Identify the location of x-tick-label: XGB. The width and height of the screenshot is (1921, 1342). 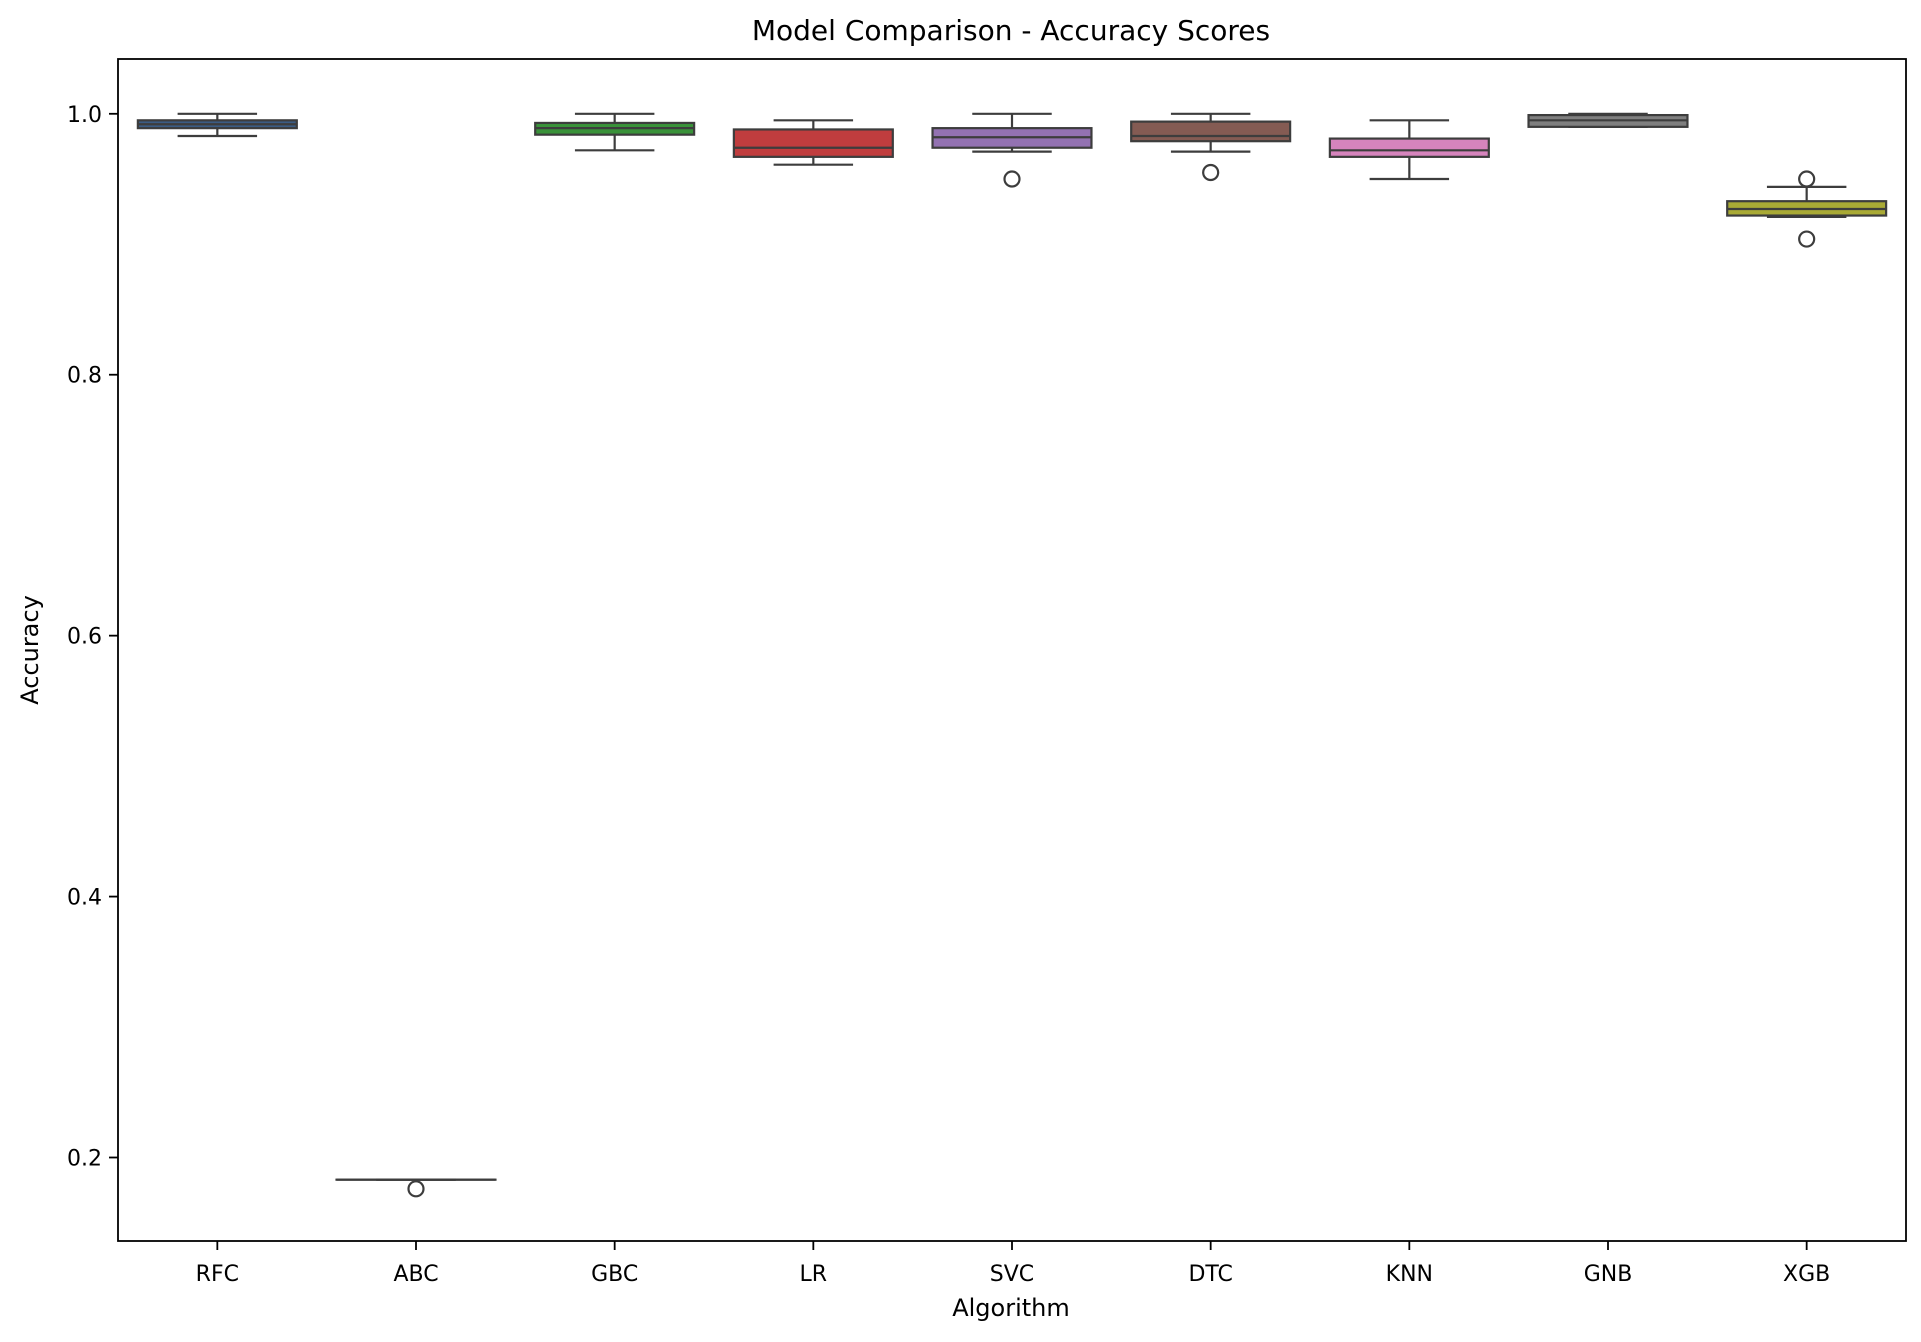
(1806, 1274).